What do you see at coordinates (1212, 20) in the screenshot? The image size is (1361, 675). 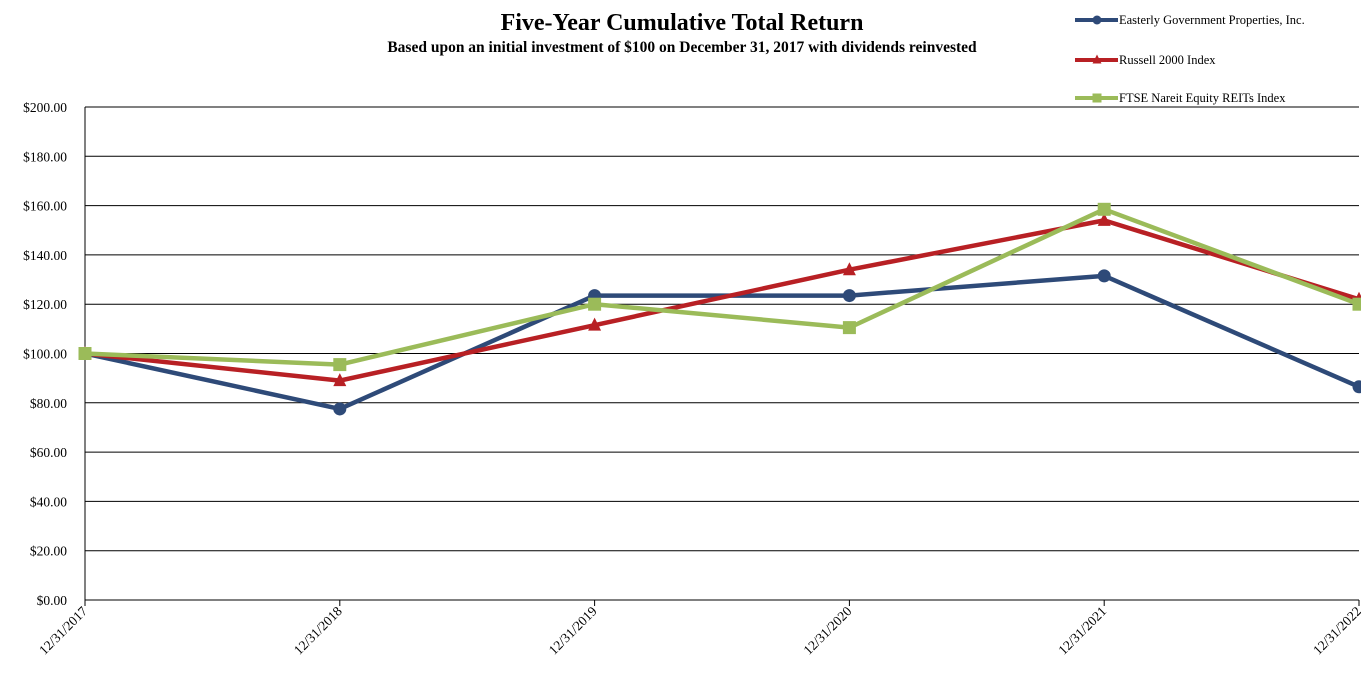 I see `legend-label: Easterly Government Properties, Inc.` at bounding box center [1212, 20].